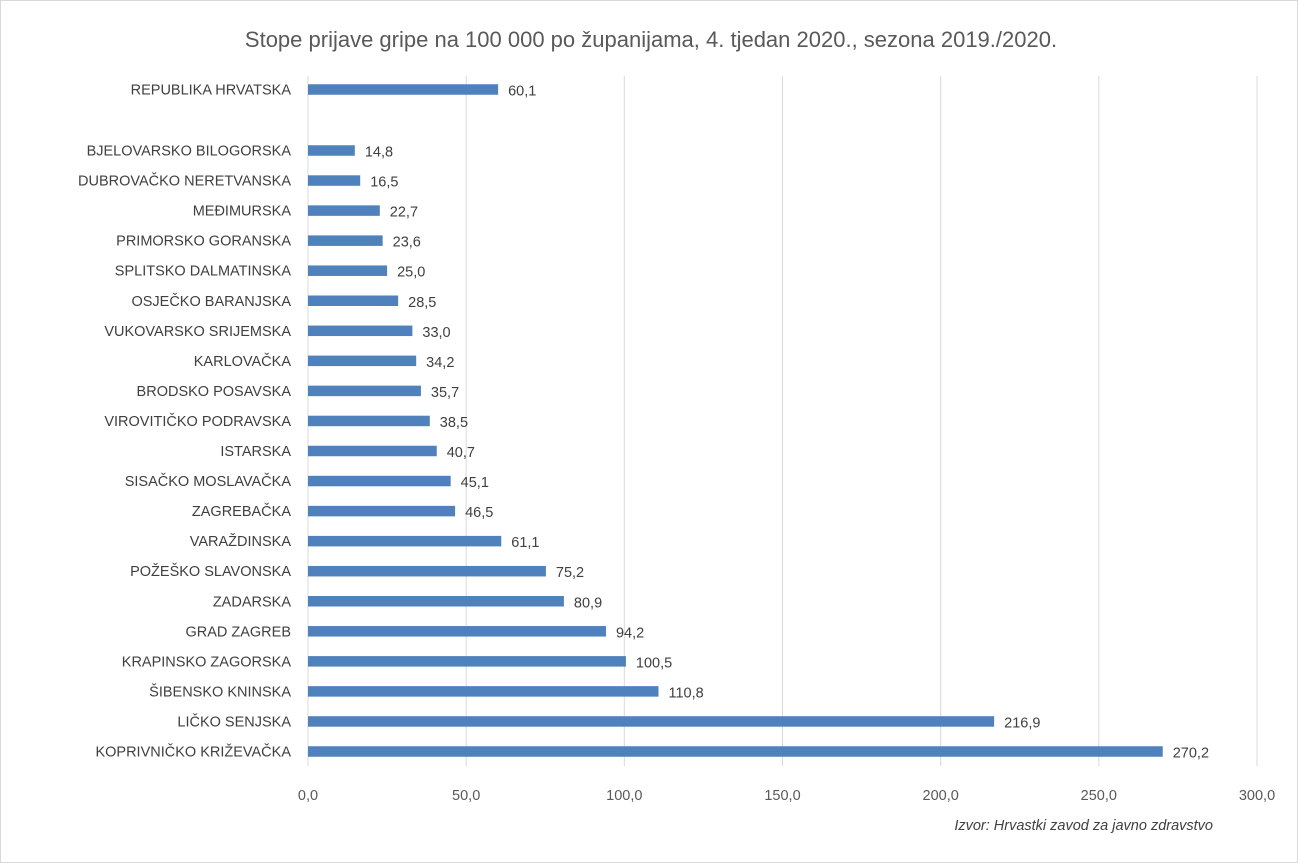  I want to click on bar-value-label: 61,1, so click(525, 543).